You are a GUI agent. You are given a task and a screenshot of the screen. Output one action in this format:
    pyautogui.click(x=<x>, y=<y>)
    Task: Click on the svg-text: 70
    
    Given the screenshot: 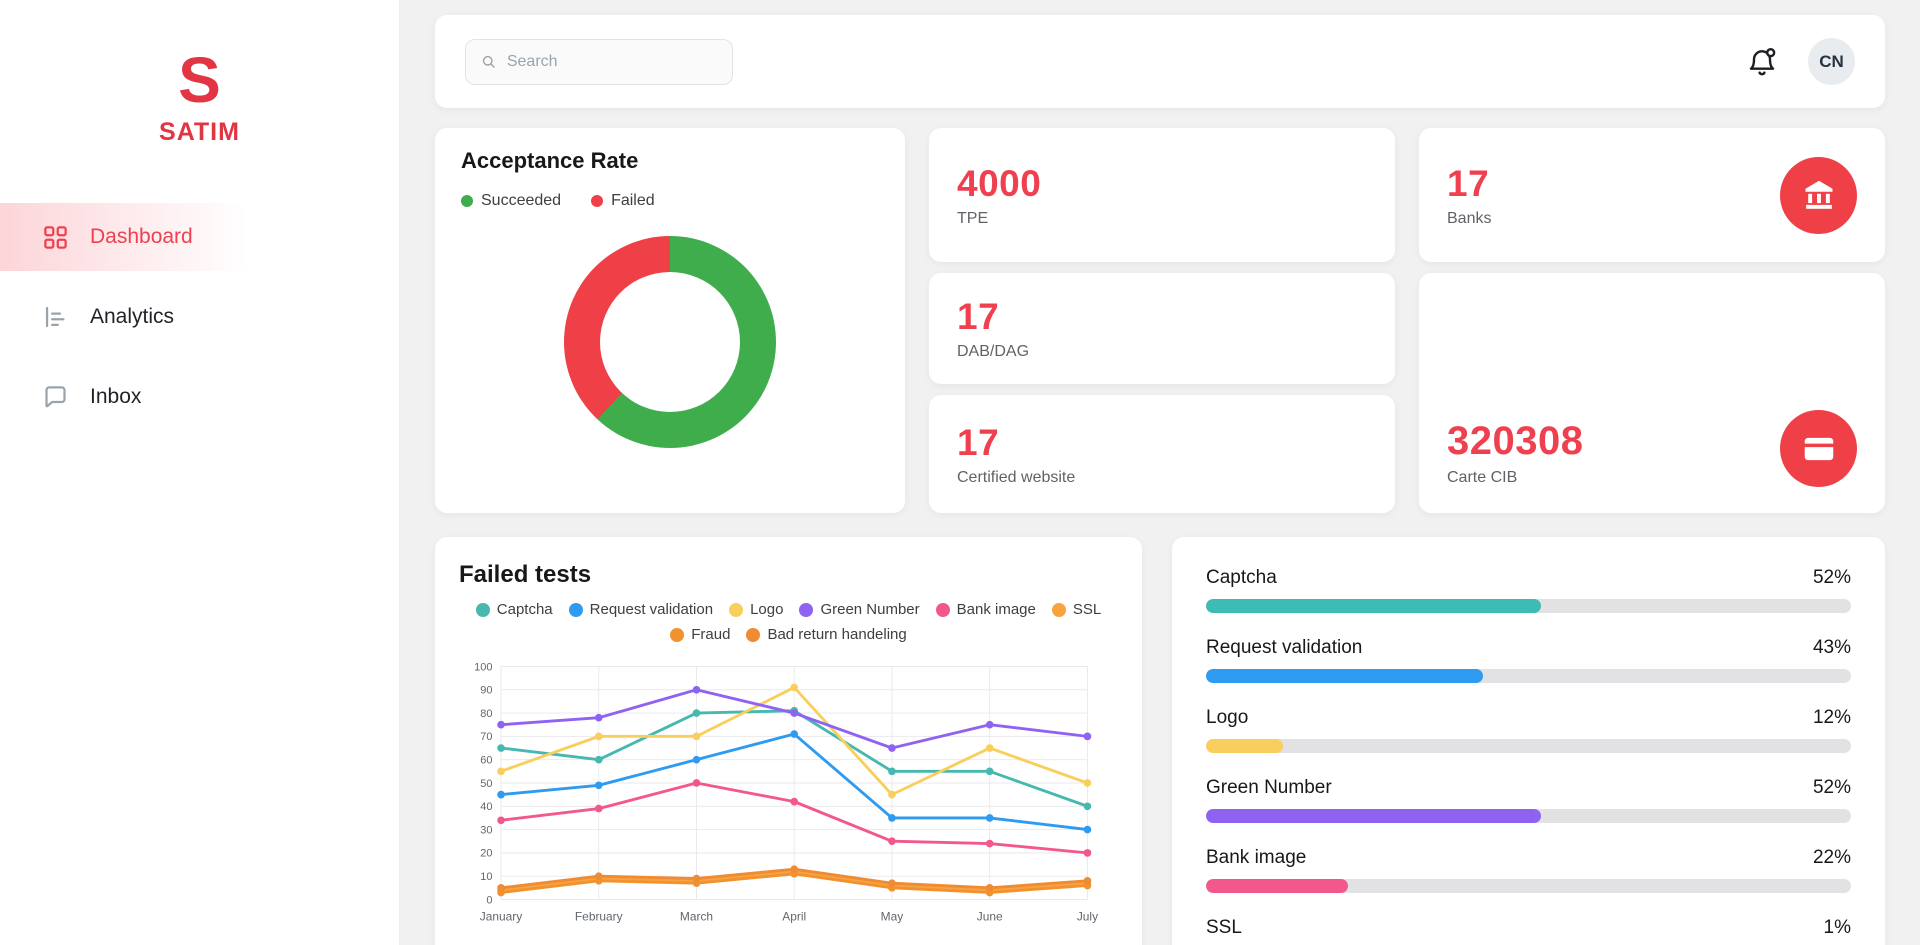 What is the action you would take?
    pyautogui.click(x=486, y=737)
    